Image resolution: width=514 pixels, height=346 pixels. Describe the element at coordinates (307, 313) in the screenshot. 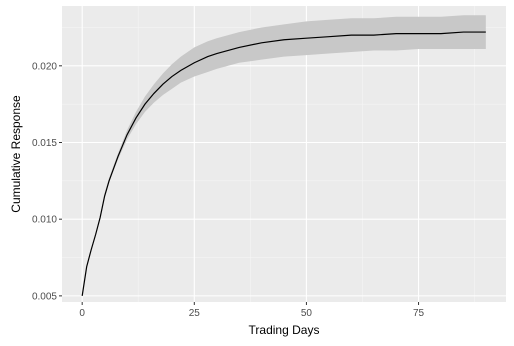

I see `x-tick-label: 50` at that location.